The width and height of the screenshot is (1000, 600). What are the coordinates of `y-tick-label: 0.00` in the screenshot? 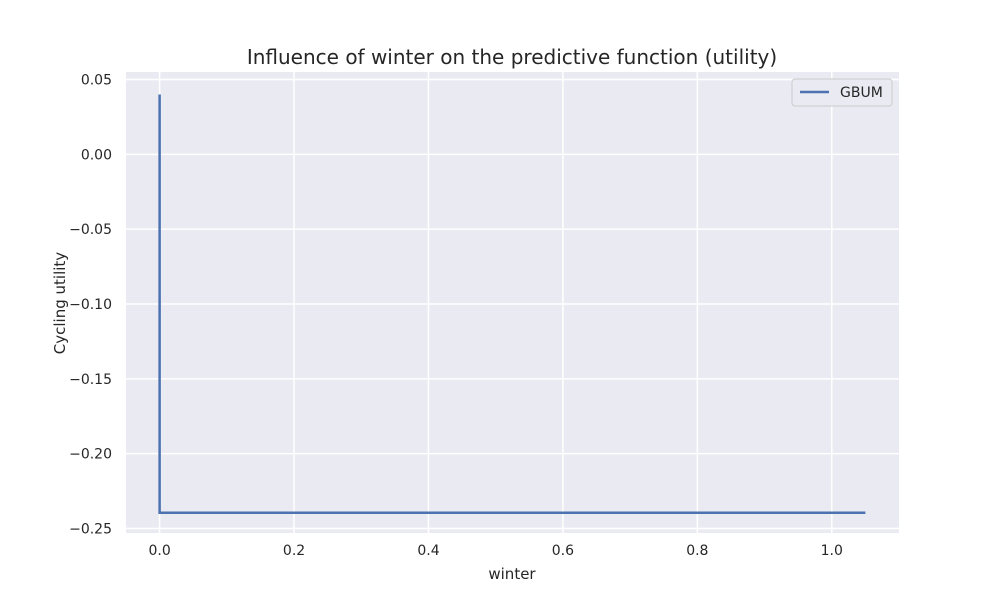 It's located at (96, 155).